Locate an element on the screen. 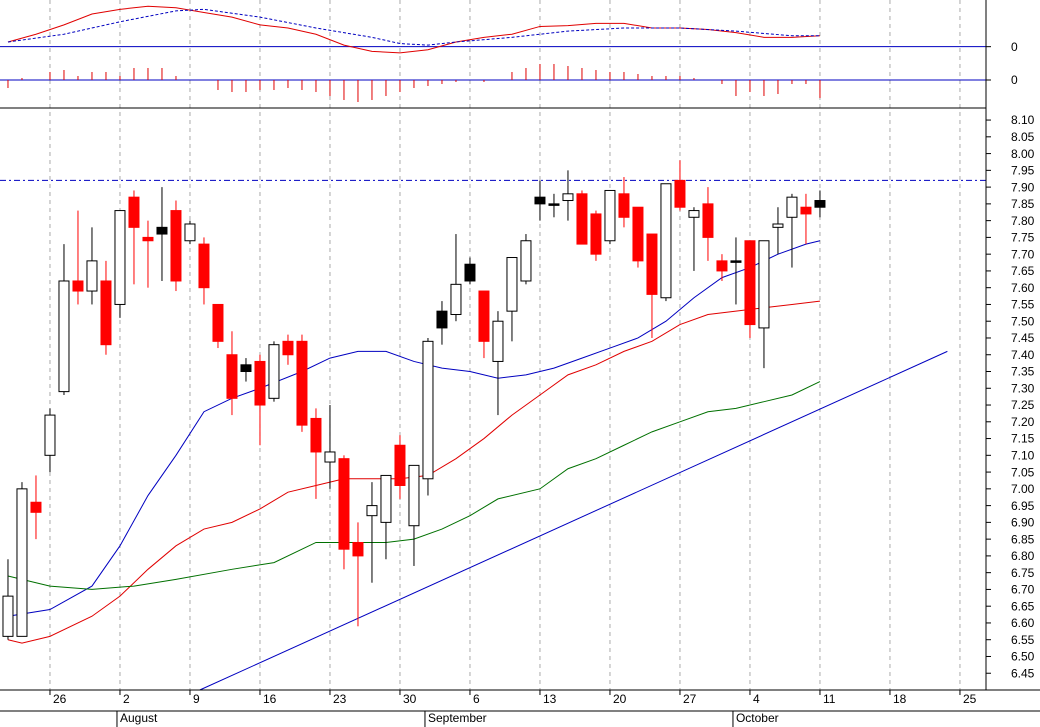  x-tick-label: 30 is located at coordinates (410, 699).